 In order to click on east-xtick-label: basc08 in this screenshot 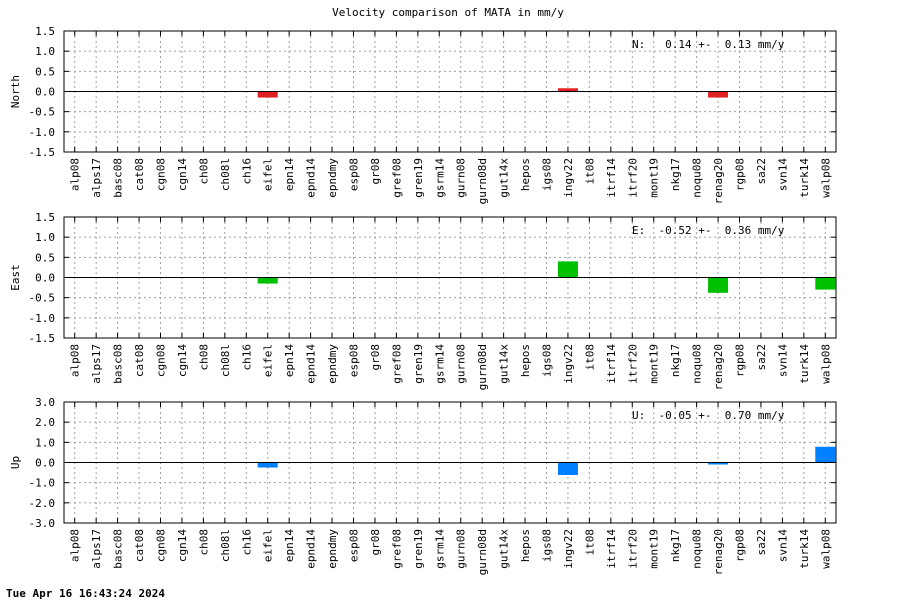, I will do `click(118, 364)`.